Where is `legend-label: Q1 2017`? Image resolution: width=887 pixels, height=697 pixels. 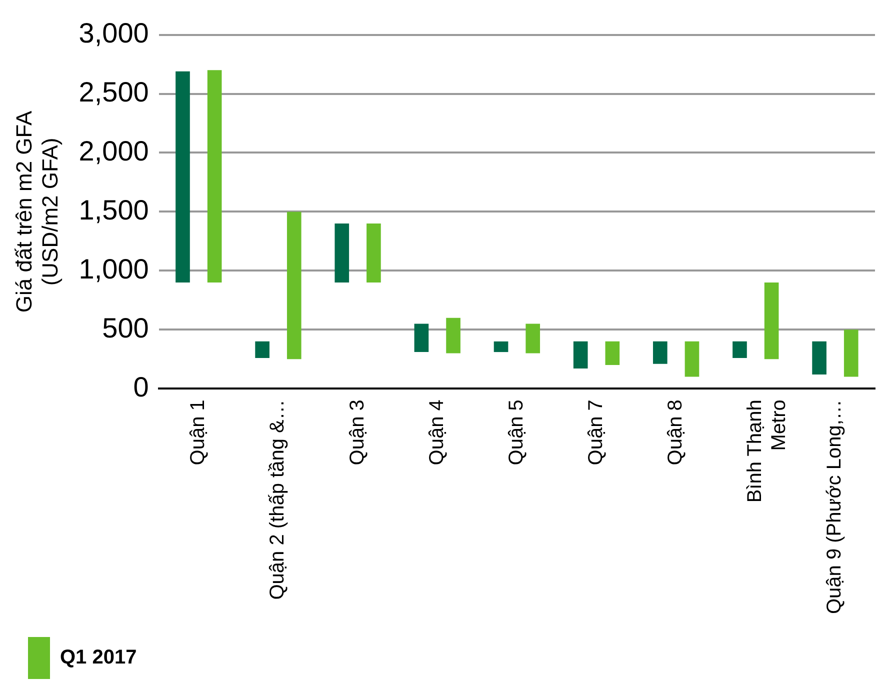
legend-label: Q1 2017 is located at coordinates (98, 657).